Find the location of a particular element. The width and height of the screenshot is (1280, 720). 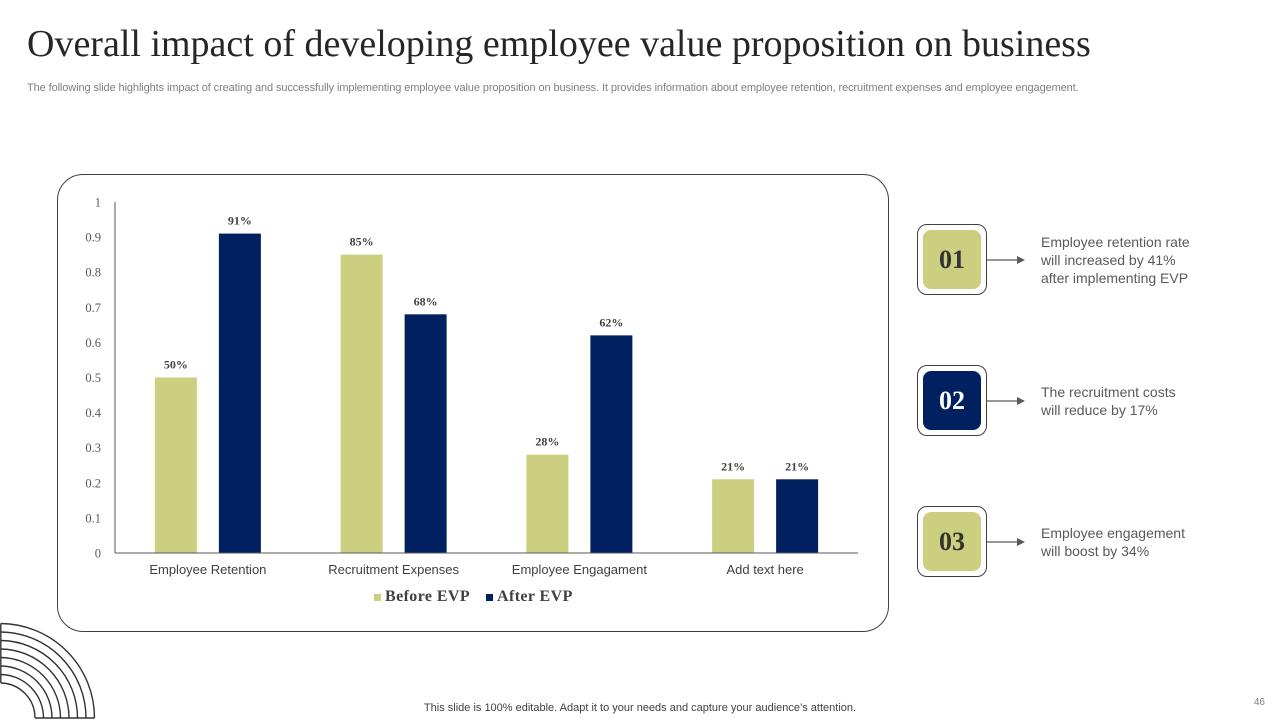

decorative-arcs is located at coordinates (48, 670).